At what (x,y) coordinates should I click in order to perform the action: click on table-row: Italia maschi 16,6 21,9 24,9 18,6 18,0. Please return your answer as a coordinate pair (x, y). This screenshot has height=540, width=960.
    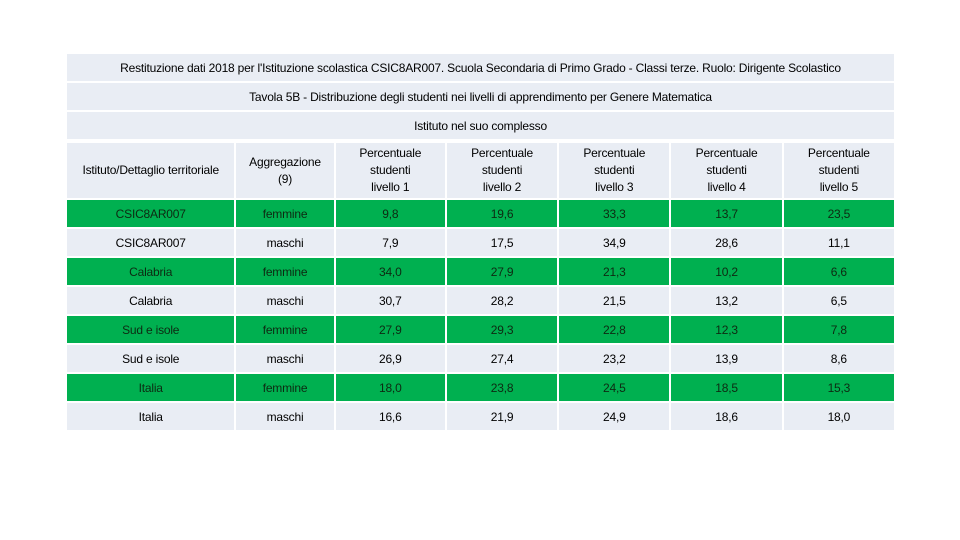
    Looking at the image, I should click on (480, 416).